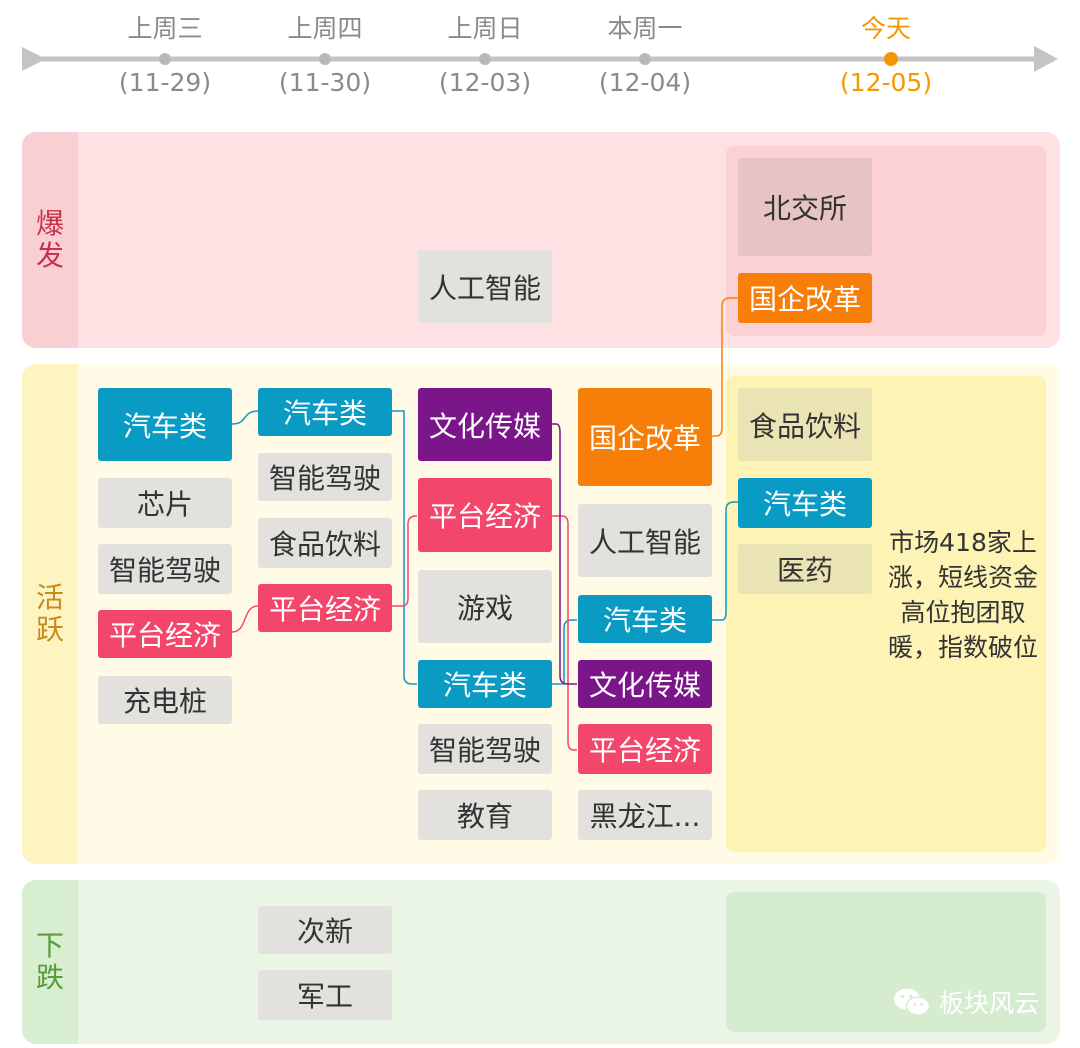  I want to click on brand-watermark: 板块风云, so click(966, 1002).